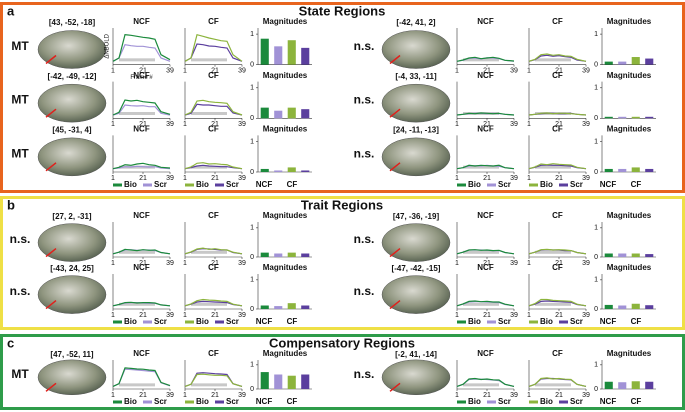 The image size is (685, 412). What do you see at coordinates (416, 76) in the screenshot?
I see `region-coords: [-4, 33, -11]` at bounding box center [416, 76].